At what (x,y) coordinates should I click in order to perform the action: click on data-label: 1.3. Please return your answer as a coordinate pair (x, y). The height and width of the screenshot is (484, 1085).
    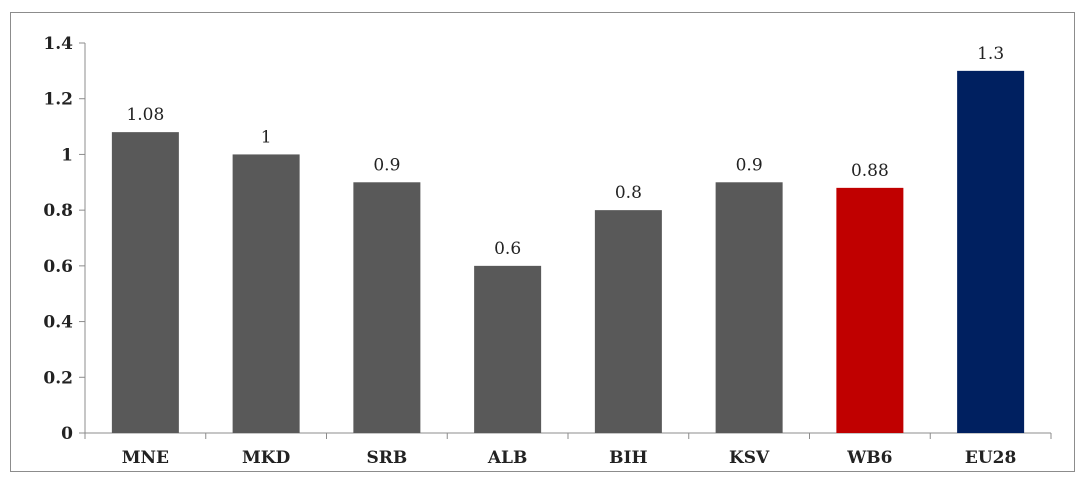
    Looking at the image, I should click on (990, 54).